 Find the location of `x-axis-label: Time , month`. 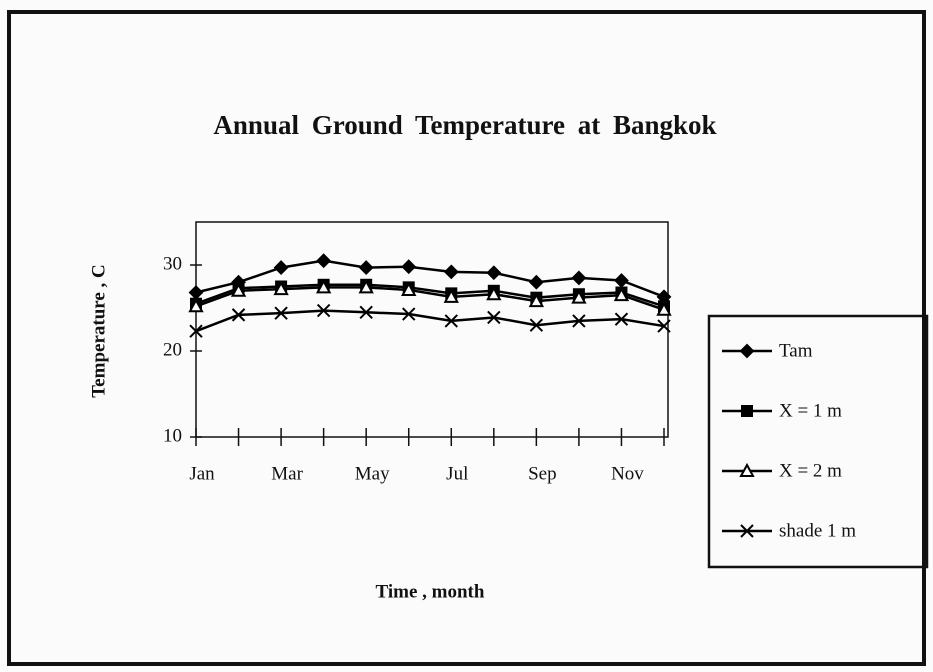

x-axis-label: Time , month is located at coordinates (430, 591).